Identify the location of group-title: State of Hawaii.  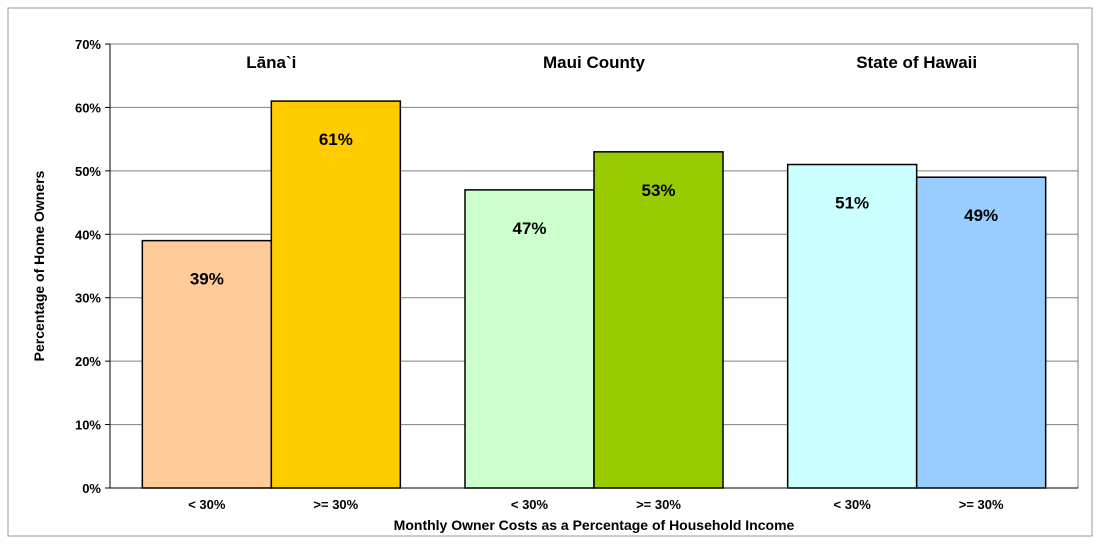
(916, 62).